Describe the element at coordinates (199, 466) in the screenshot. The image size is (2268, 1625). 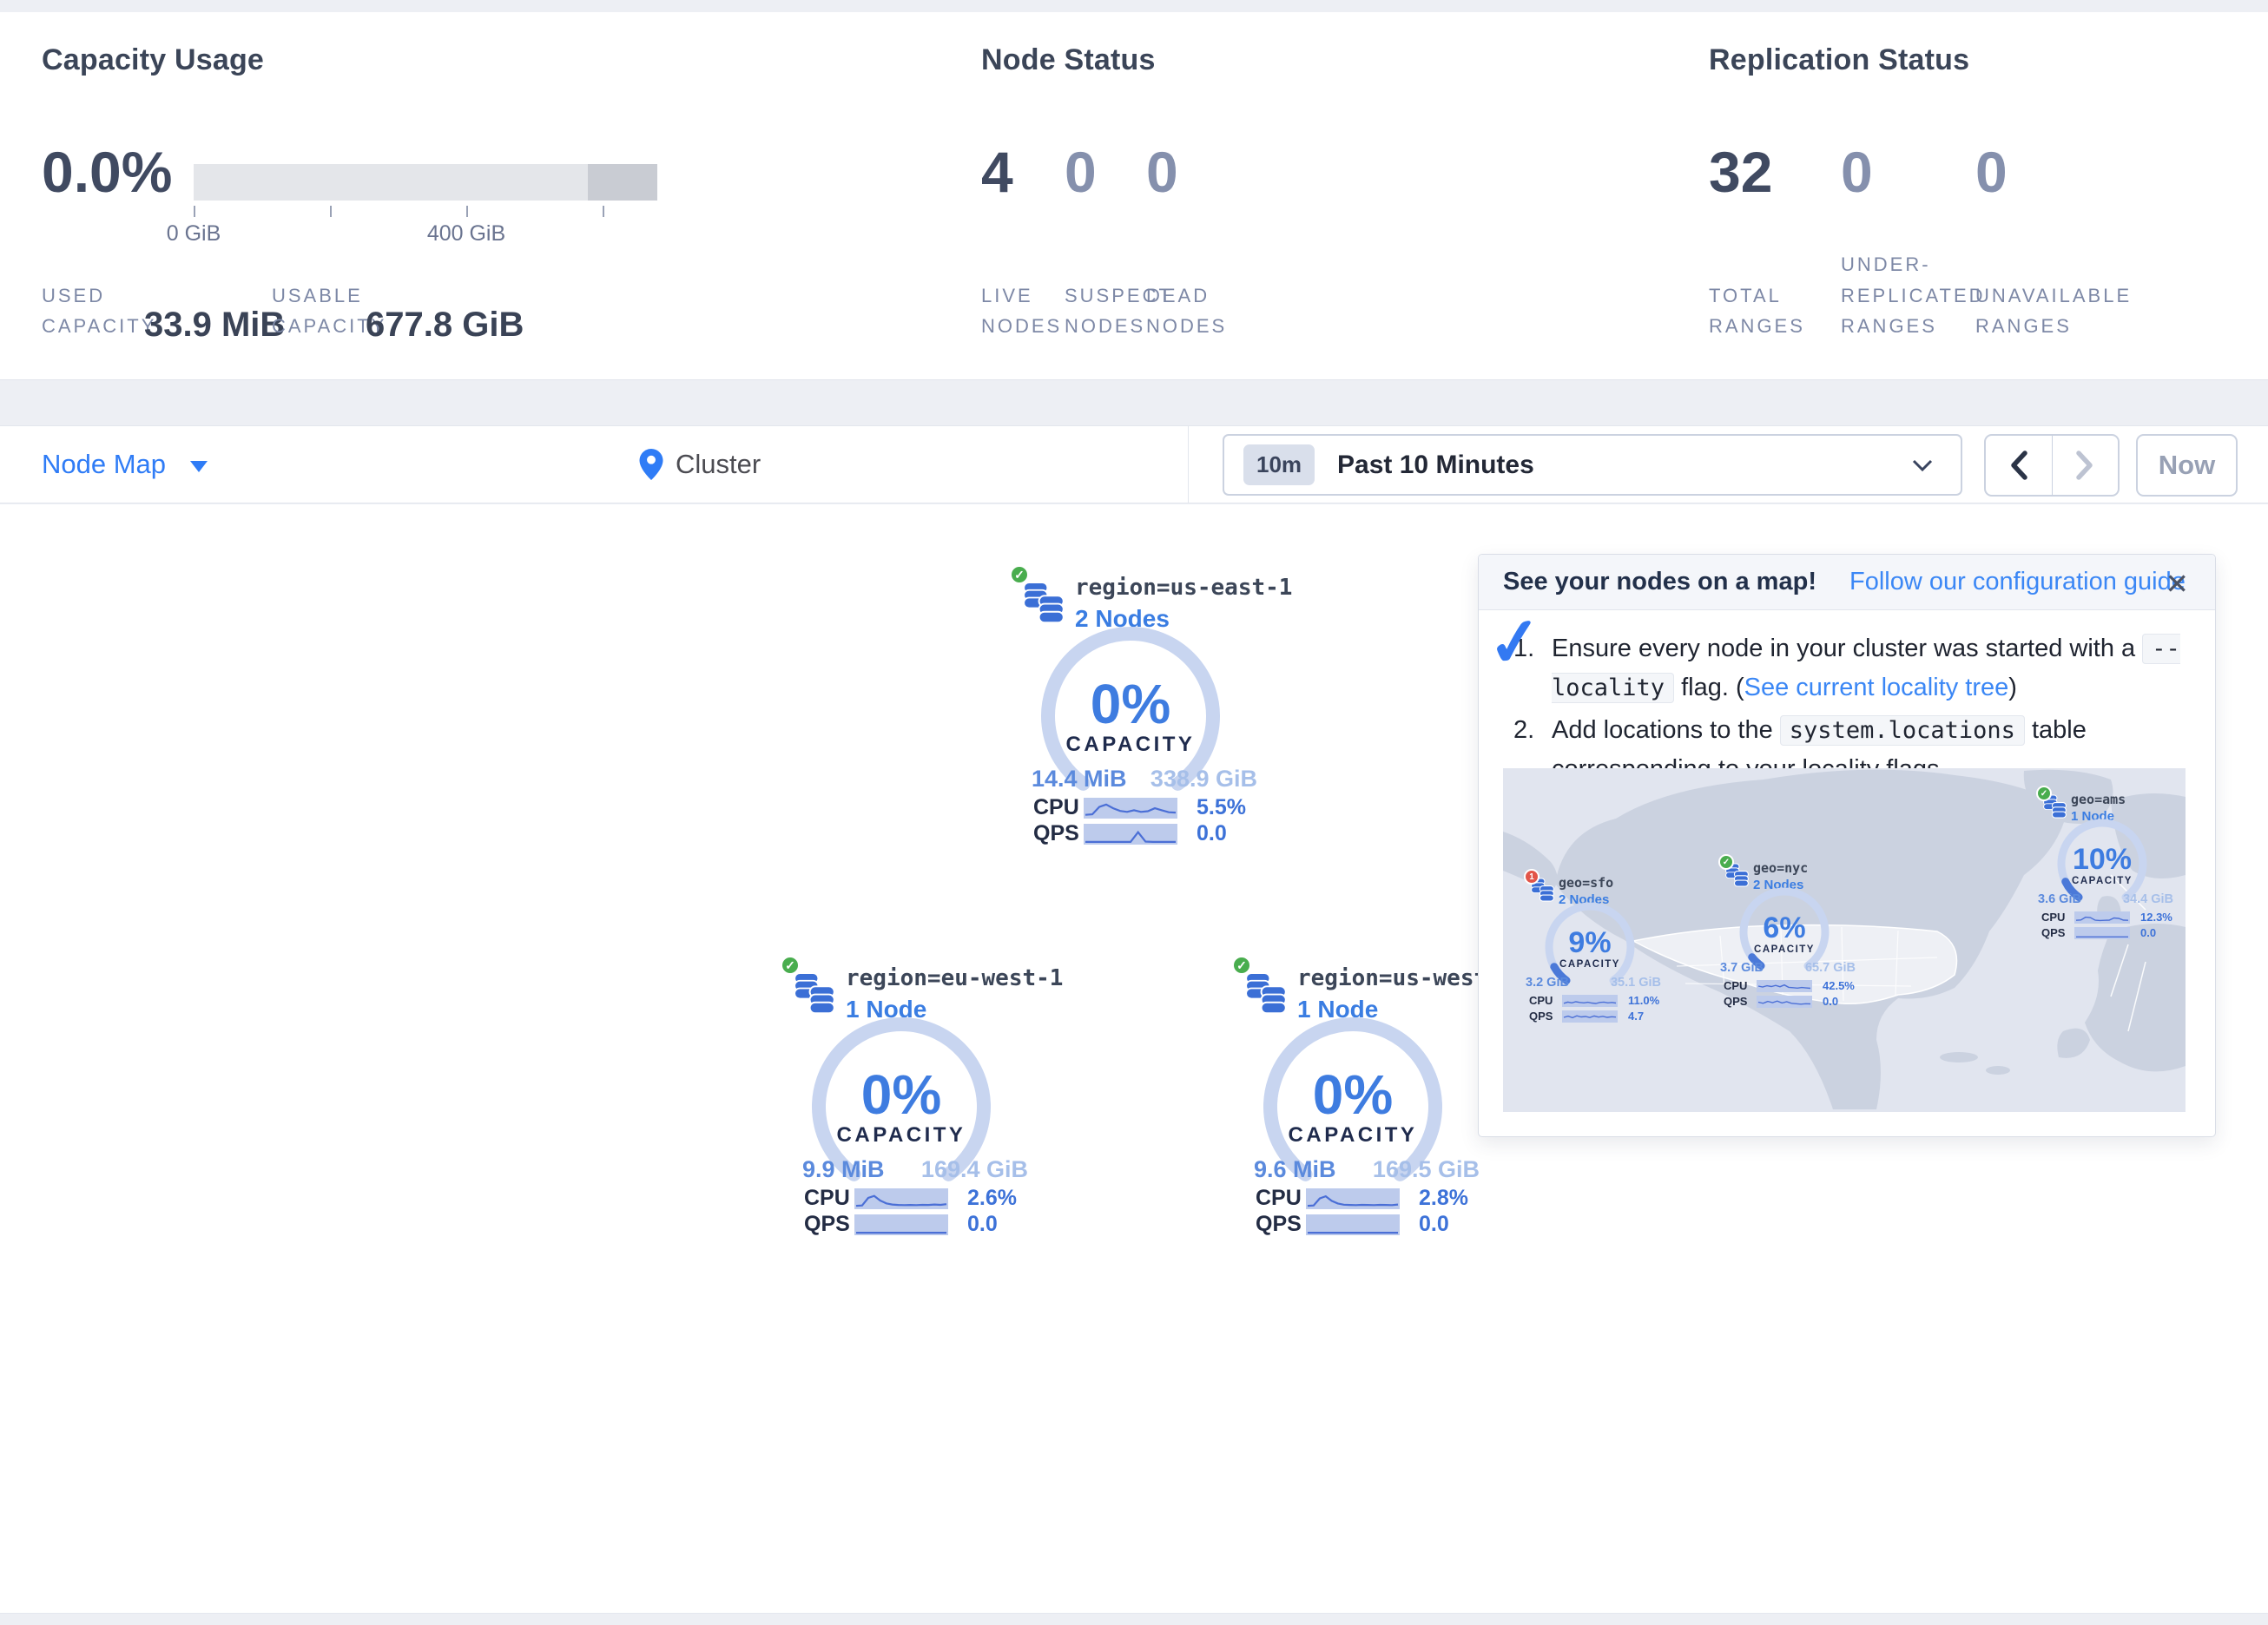
I see `caret-down-icon` at that location.